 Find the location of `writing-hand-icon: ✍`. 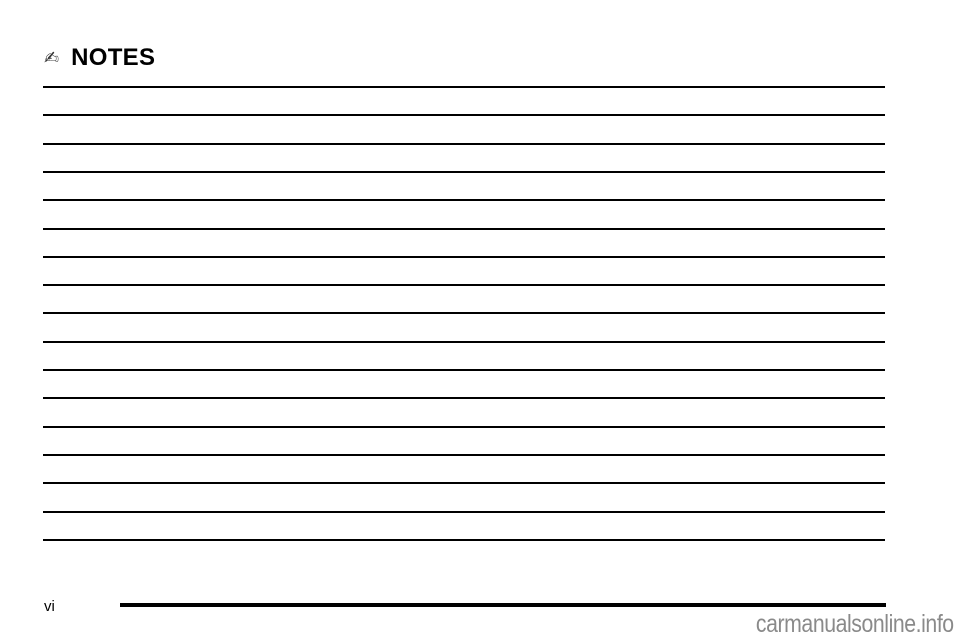

writing-hand-icon: ✍ is located at coordinates (52, 58).